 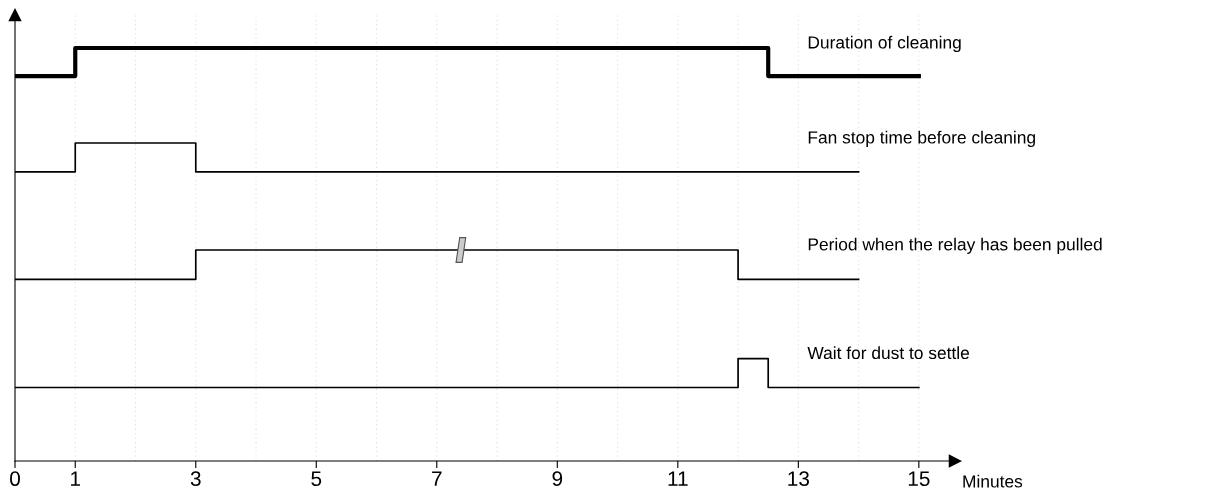 I want to click on series-label: Duration of cleaning, so click(x=884, y=43).